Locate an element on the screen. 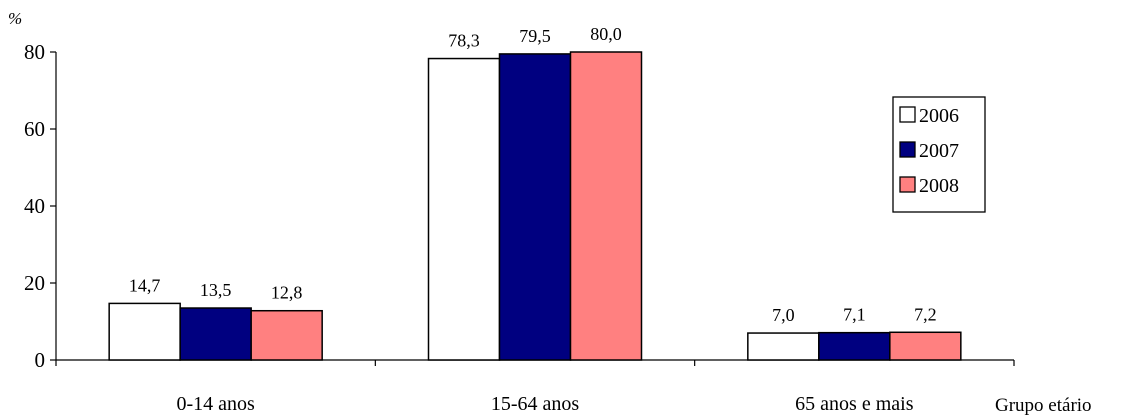  legend-swatch-2008 is located at coordinates (907, 184).